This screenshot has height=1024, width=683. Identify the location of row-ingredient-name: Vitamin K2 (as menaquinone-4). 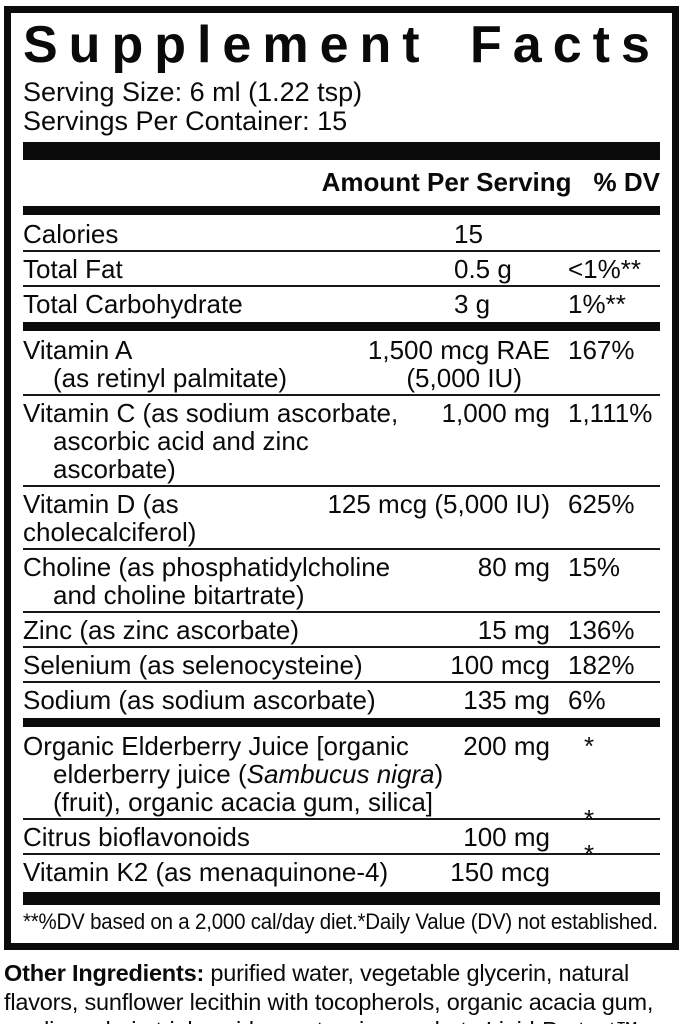
(206, 872).